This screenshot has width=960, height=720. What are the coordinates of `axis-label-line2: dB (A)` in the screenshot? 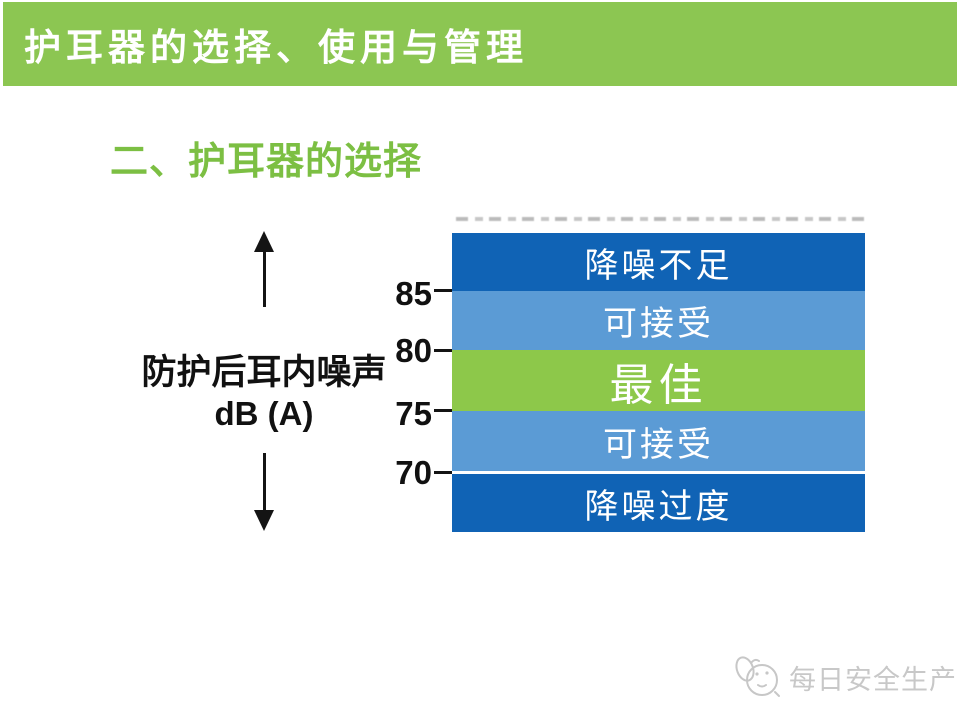 It's located at (264, 413).